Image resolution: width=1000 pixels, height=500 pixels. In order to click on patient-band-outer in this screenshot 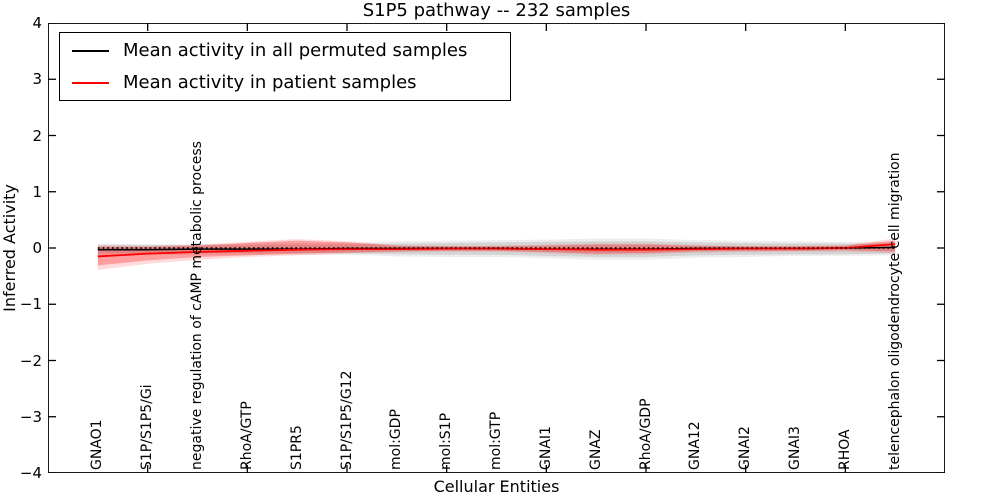, I will do `click(496, 254)`.